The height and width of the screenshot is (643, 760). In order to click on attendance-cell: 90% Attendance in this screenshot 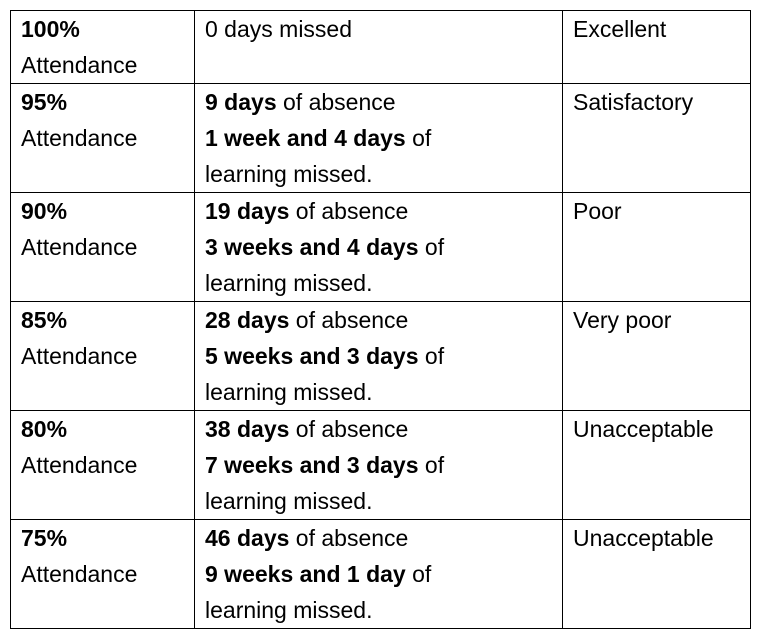, I will do `click(102, 247)`.